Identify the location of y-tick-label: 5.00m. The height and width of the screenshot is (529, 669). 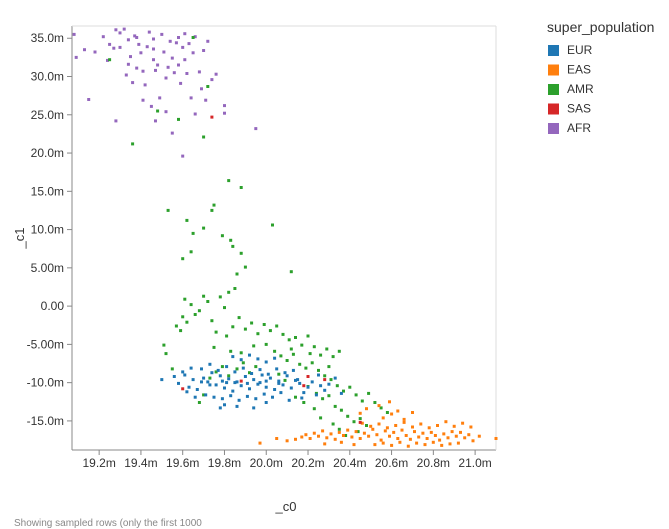
(47, 268).